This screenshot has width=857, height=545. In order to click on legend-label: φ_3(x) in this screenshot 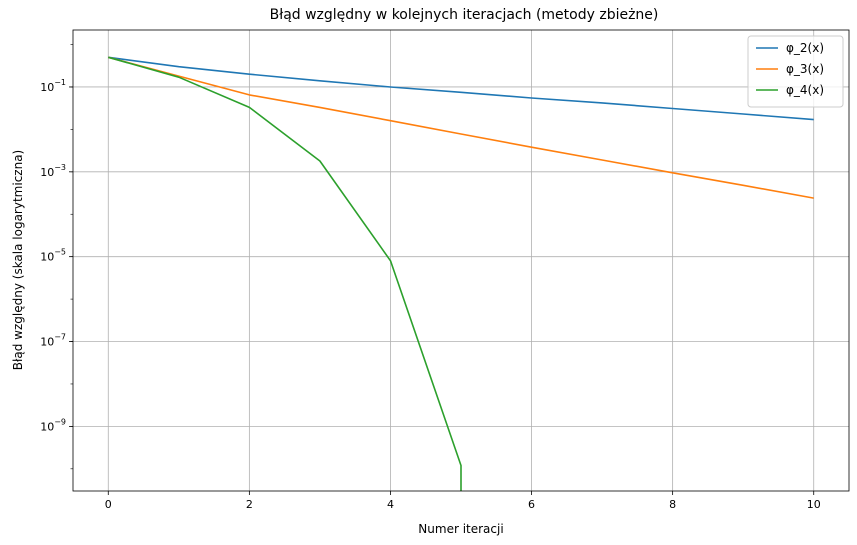, I will do `click(805, 69)`.